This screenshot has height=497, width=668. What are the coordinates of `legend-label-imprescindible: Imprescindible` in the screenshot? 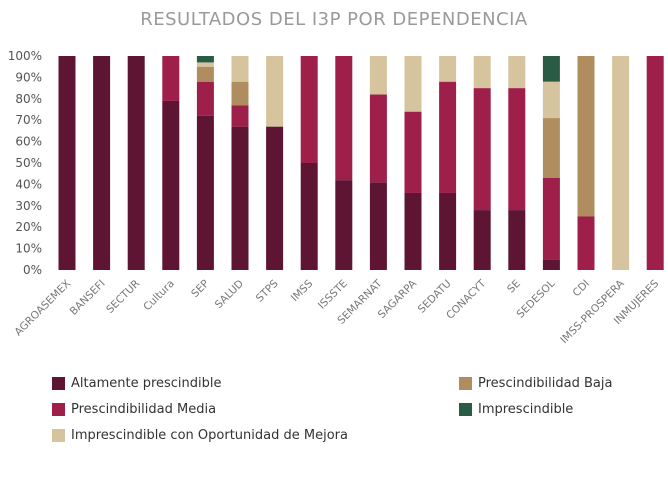 It's located at (526, 409).